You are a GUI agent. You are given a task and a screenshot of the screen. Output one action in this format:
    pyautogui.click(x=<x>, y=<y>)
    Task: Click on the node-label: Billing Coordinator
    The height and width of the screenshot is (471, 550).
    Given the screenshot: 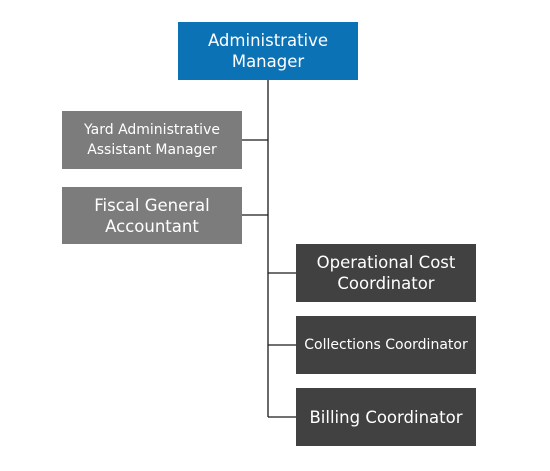 What is the action you would take?
    pyautogui.click(x=386, y=417)
    